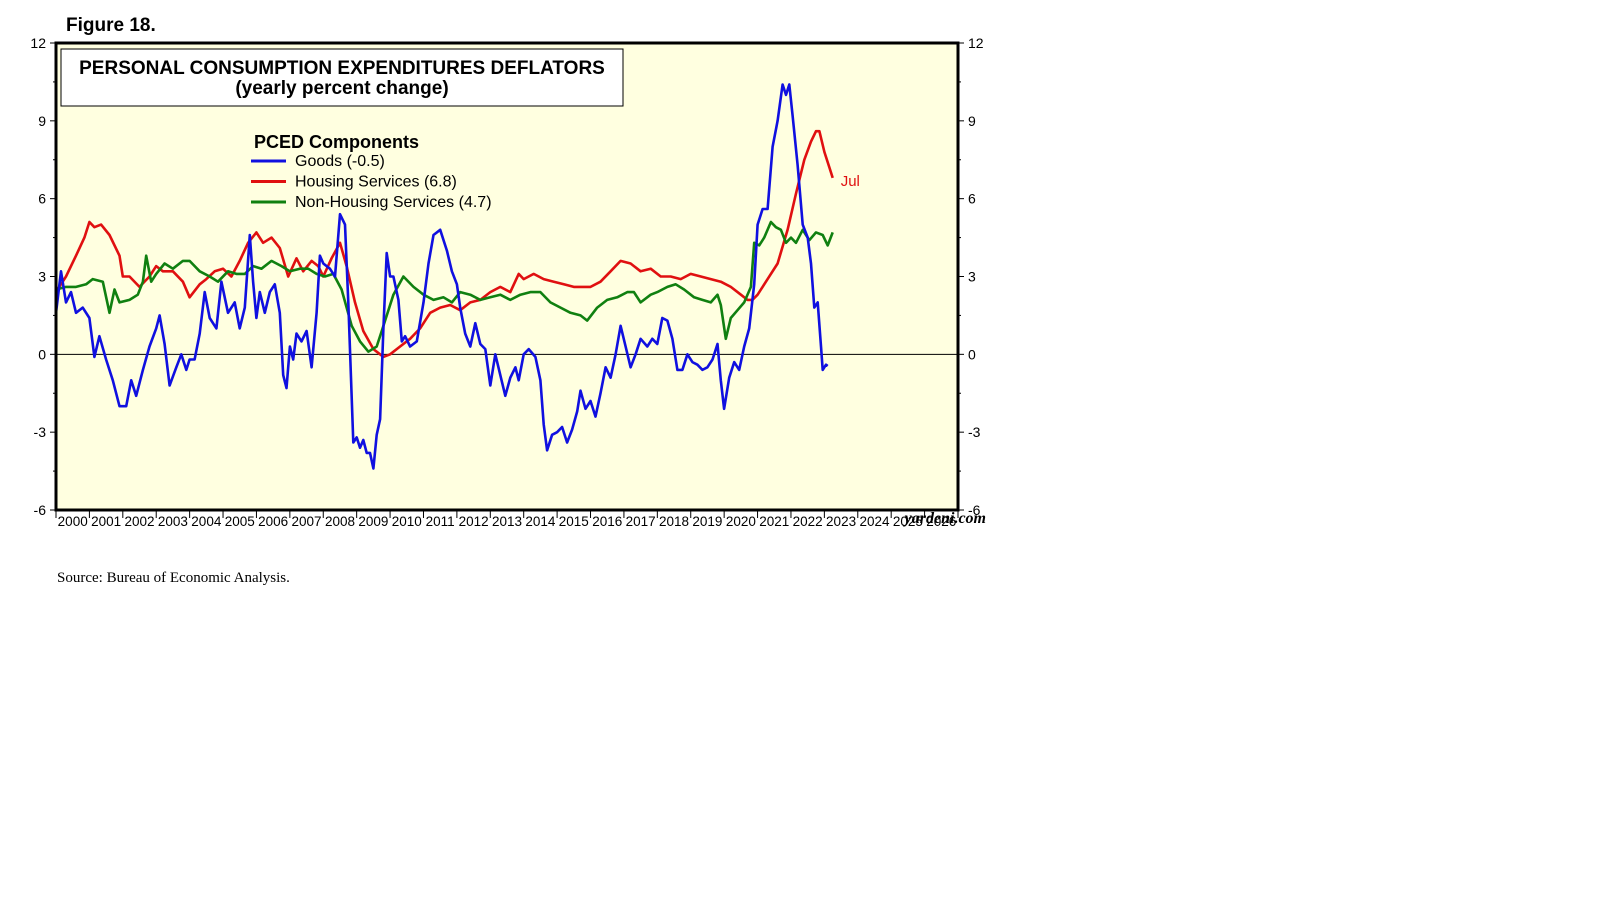 The image size is (1610, 910). What do you see at coordinates (240, 521) in the screenshot?
I see `x-tick-label: 2005` at bounding box center [240, 521].